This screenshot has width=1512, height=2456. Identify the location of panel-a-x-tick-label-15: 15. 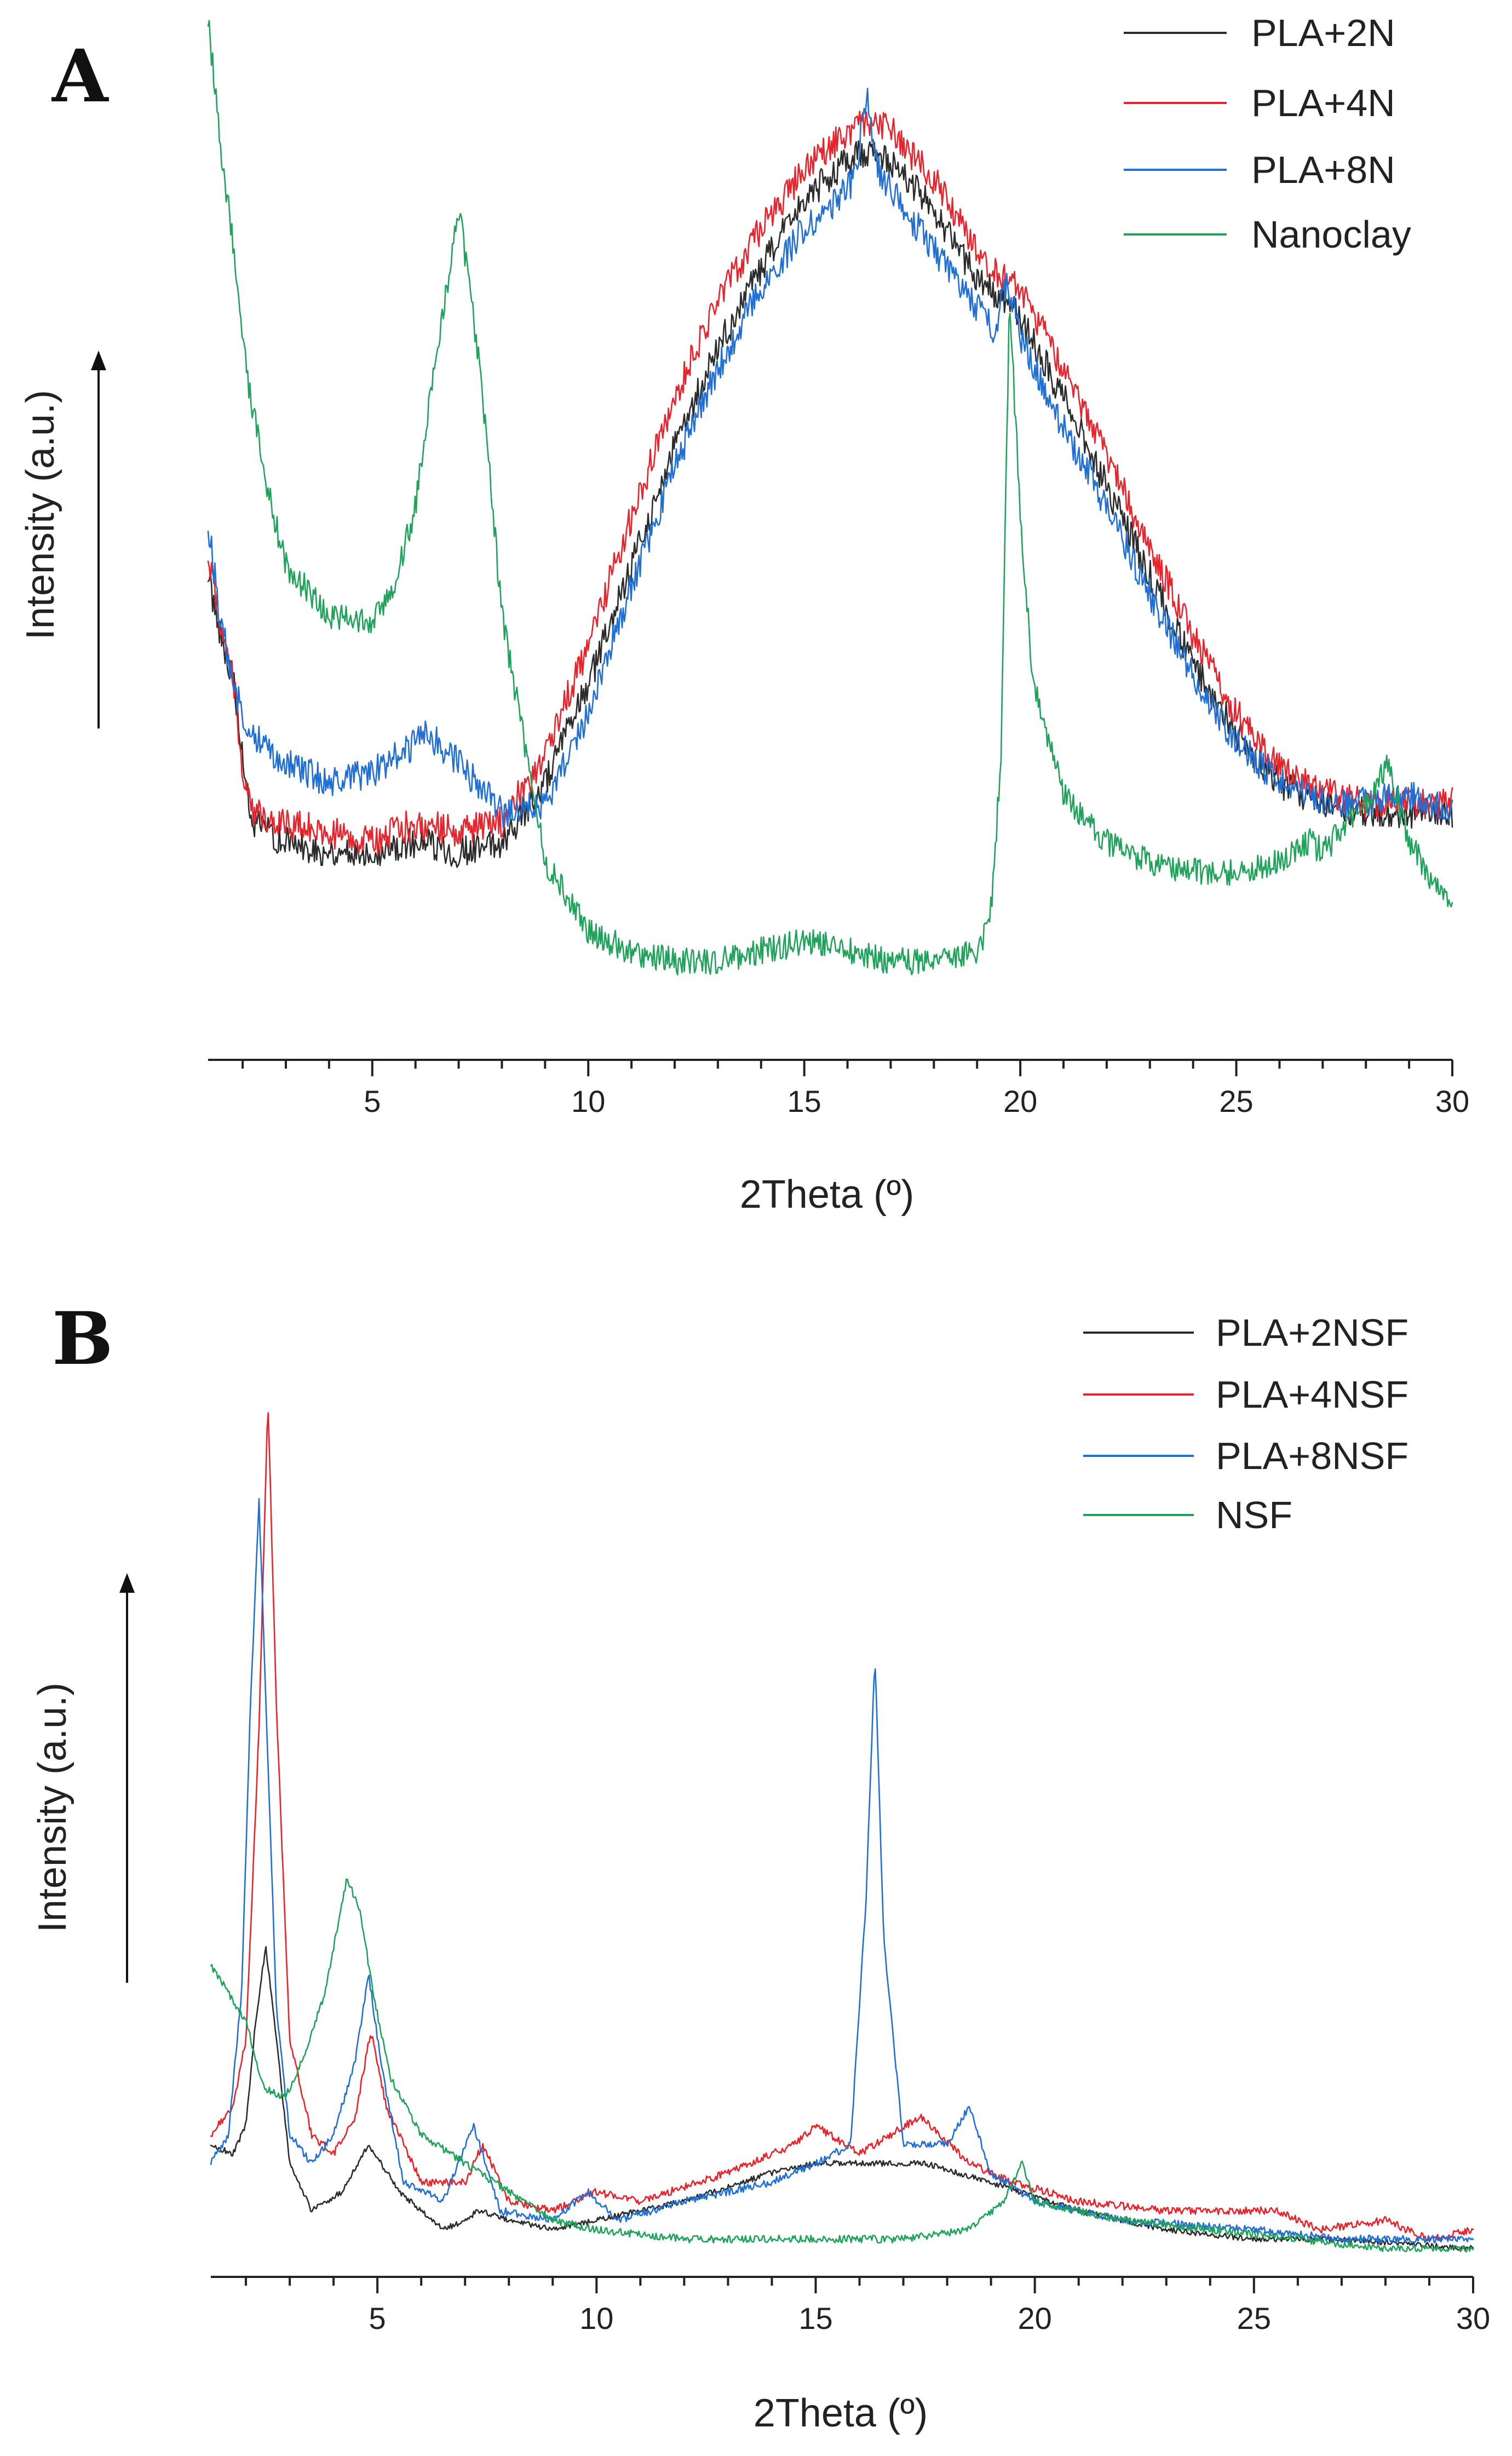
(804, 1101).